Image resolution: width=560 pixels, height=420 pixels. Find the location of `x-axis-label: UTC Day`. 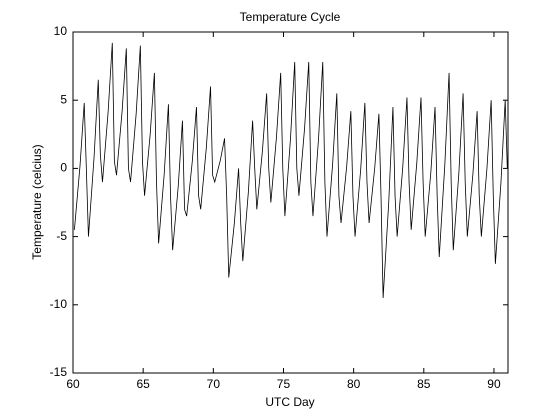

x-axis-label: UTC Day is located at coordinates (289, 402).